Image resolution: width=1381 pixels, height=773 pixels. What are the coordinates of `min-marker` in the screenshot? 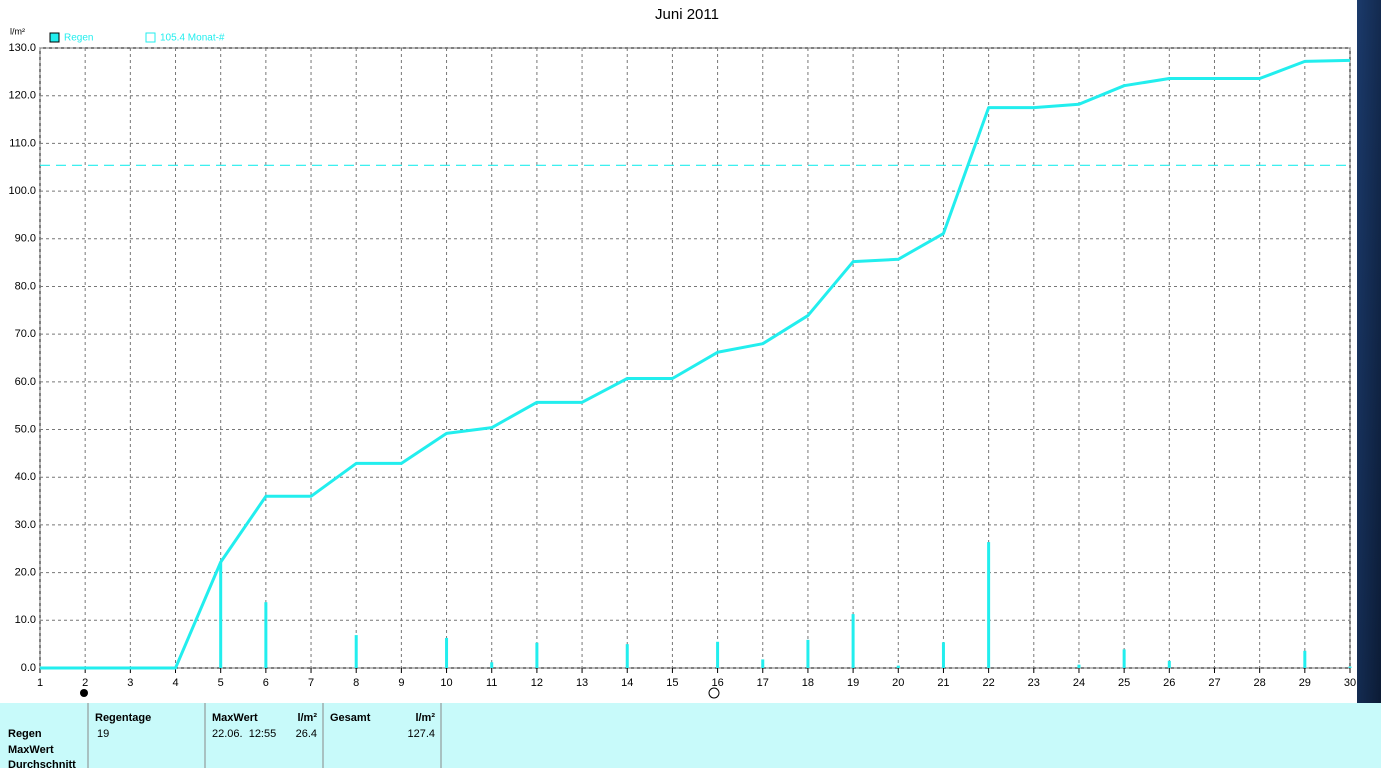 It's located at (84, 693).